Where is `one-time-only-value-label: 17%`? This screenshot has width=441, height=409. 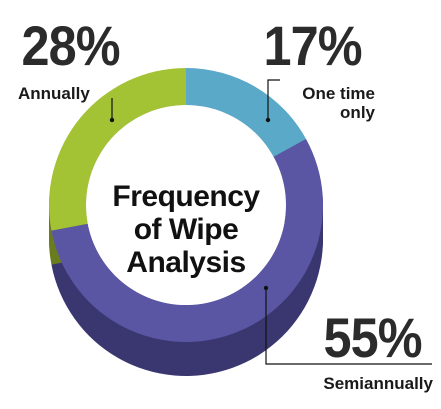 one-time-only-value-label: 17% is located at coordinates (312, 45).